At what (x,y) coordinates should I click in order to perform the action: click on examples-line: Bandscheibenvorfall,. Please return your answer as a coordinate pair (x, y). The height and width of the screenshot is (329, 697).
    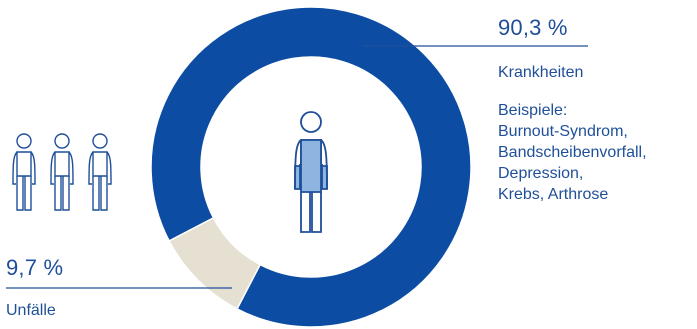
    Looking at the image, I should click on (572, 152).